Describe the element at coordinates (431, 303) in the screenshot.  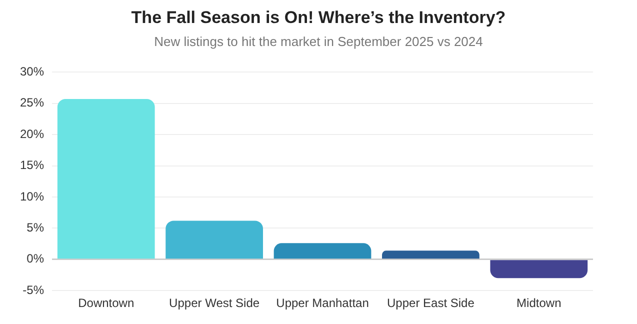
I see `x-tick-label: Upper East Side` at that location.